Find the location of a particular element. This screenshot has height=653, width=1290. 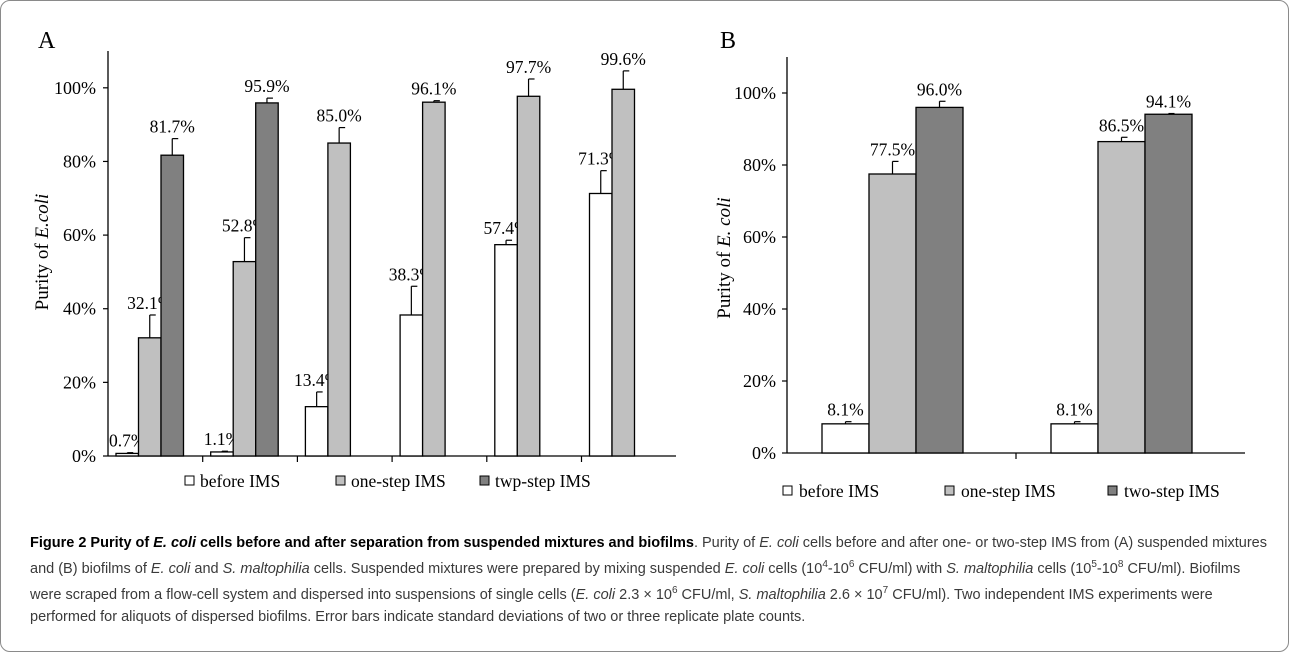

panel-a-y-tick-label: 0% is located at coordinates (84, 456).